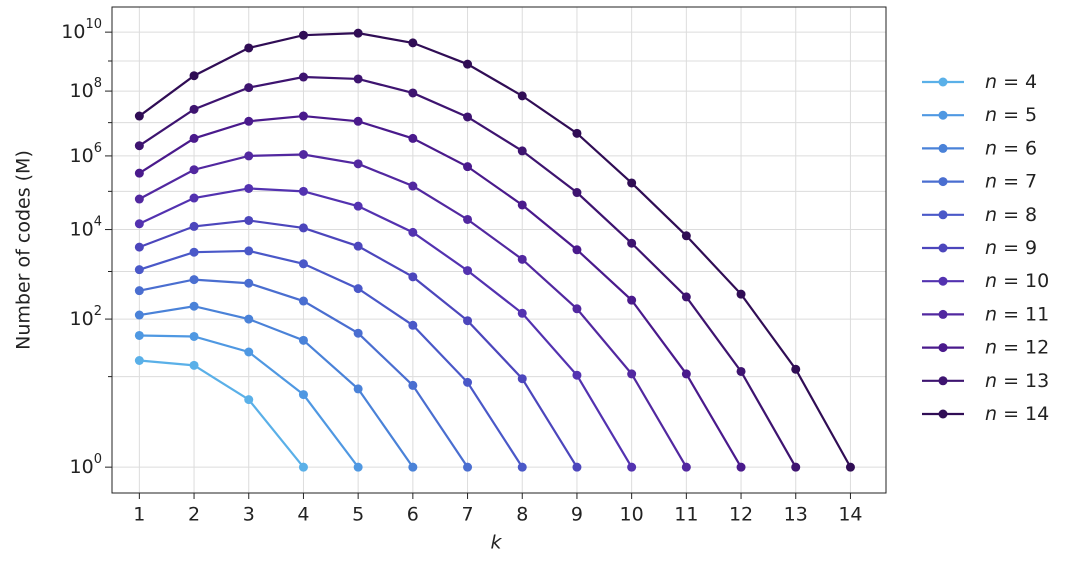  What do you see at coordinates (1017, 380) in the screenshot?
I see `legend-label: n = 13` at bounding box center [1017, 380].